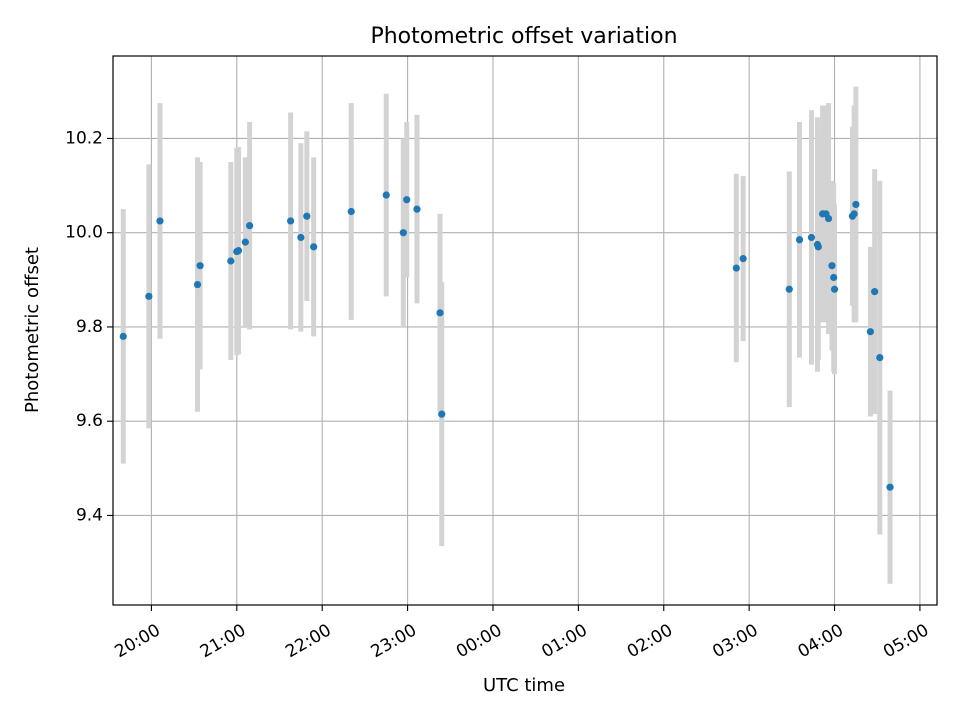  I want to click on chart-title: Photometric offset variation, so click(523, 36).